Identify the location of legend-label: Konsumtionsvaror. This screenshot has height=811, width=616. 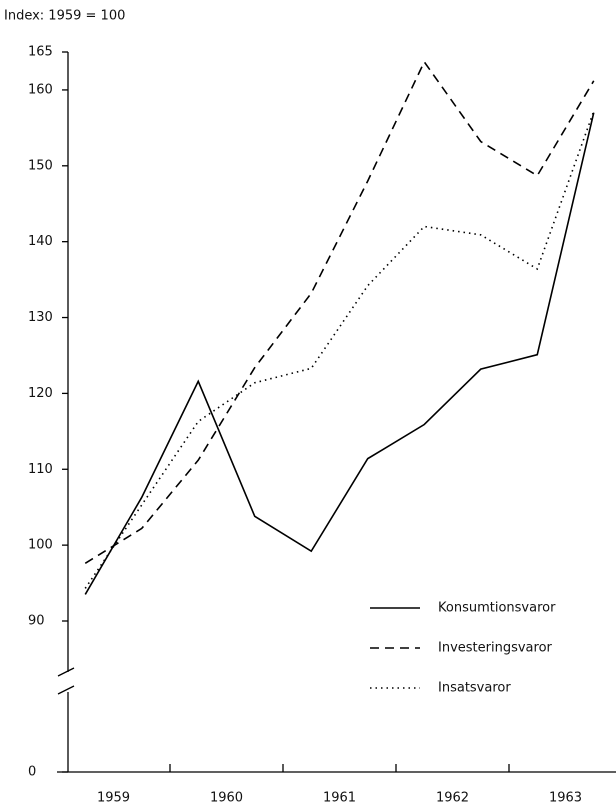
(497, 608).